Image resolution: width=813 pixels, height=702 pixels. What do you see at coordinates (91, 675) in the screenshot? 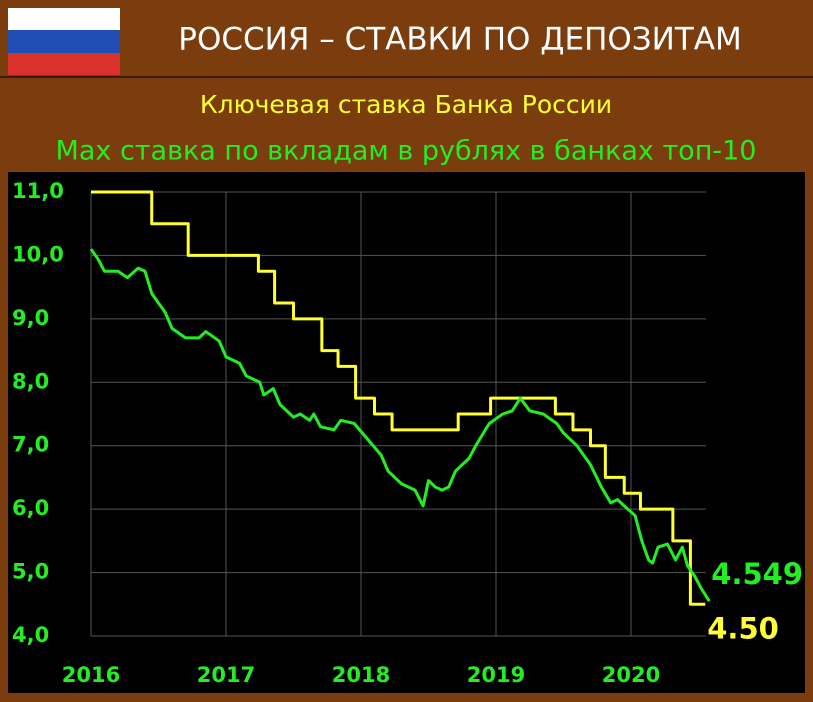
I see `x-tick-label: 2016` at bounding box center [91, 675].